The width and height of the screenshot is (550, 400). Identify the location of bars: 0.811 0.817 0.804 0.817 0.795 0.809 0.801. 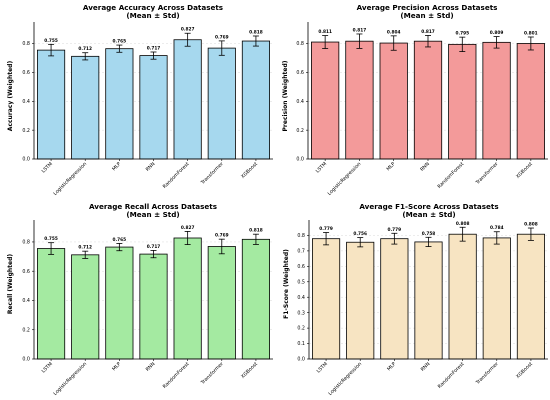
(428, 93).